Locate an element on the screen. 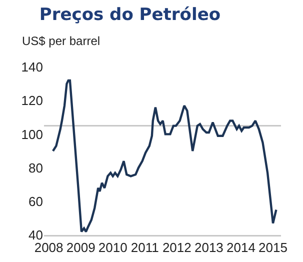 The height and width of the screenshot is (262, 303). y-tick-label: 140 is located at coordinates (32, 67).